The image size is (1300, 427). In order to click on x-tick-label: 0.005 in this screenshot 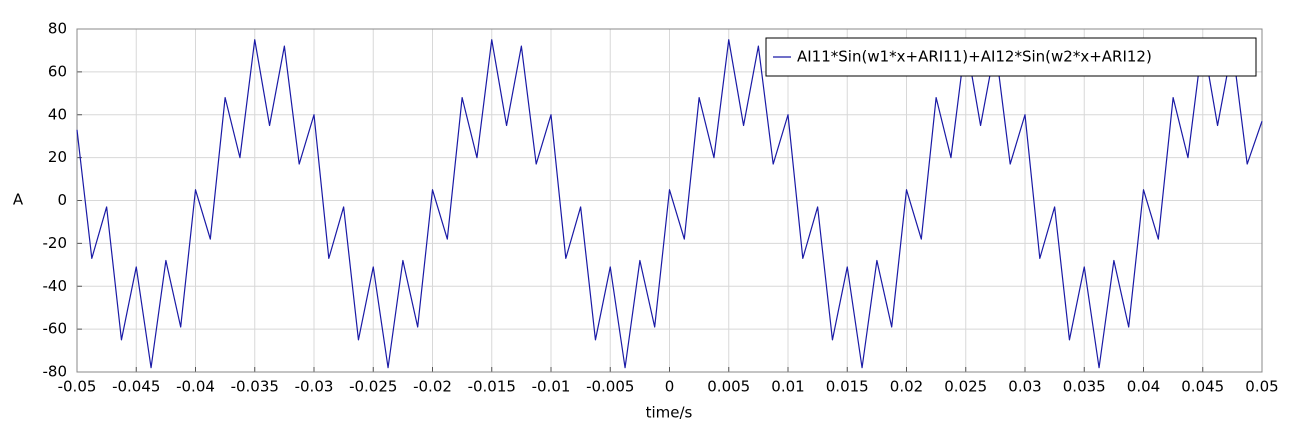, I will do `click(728, 387)`.